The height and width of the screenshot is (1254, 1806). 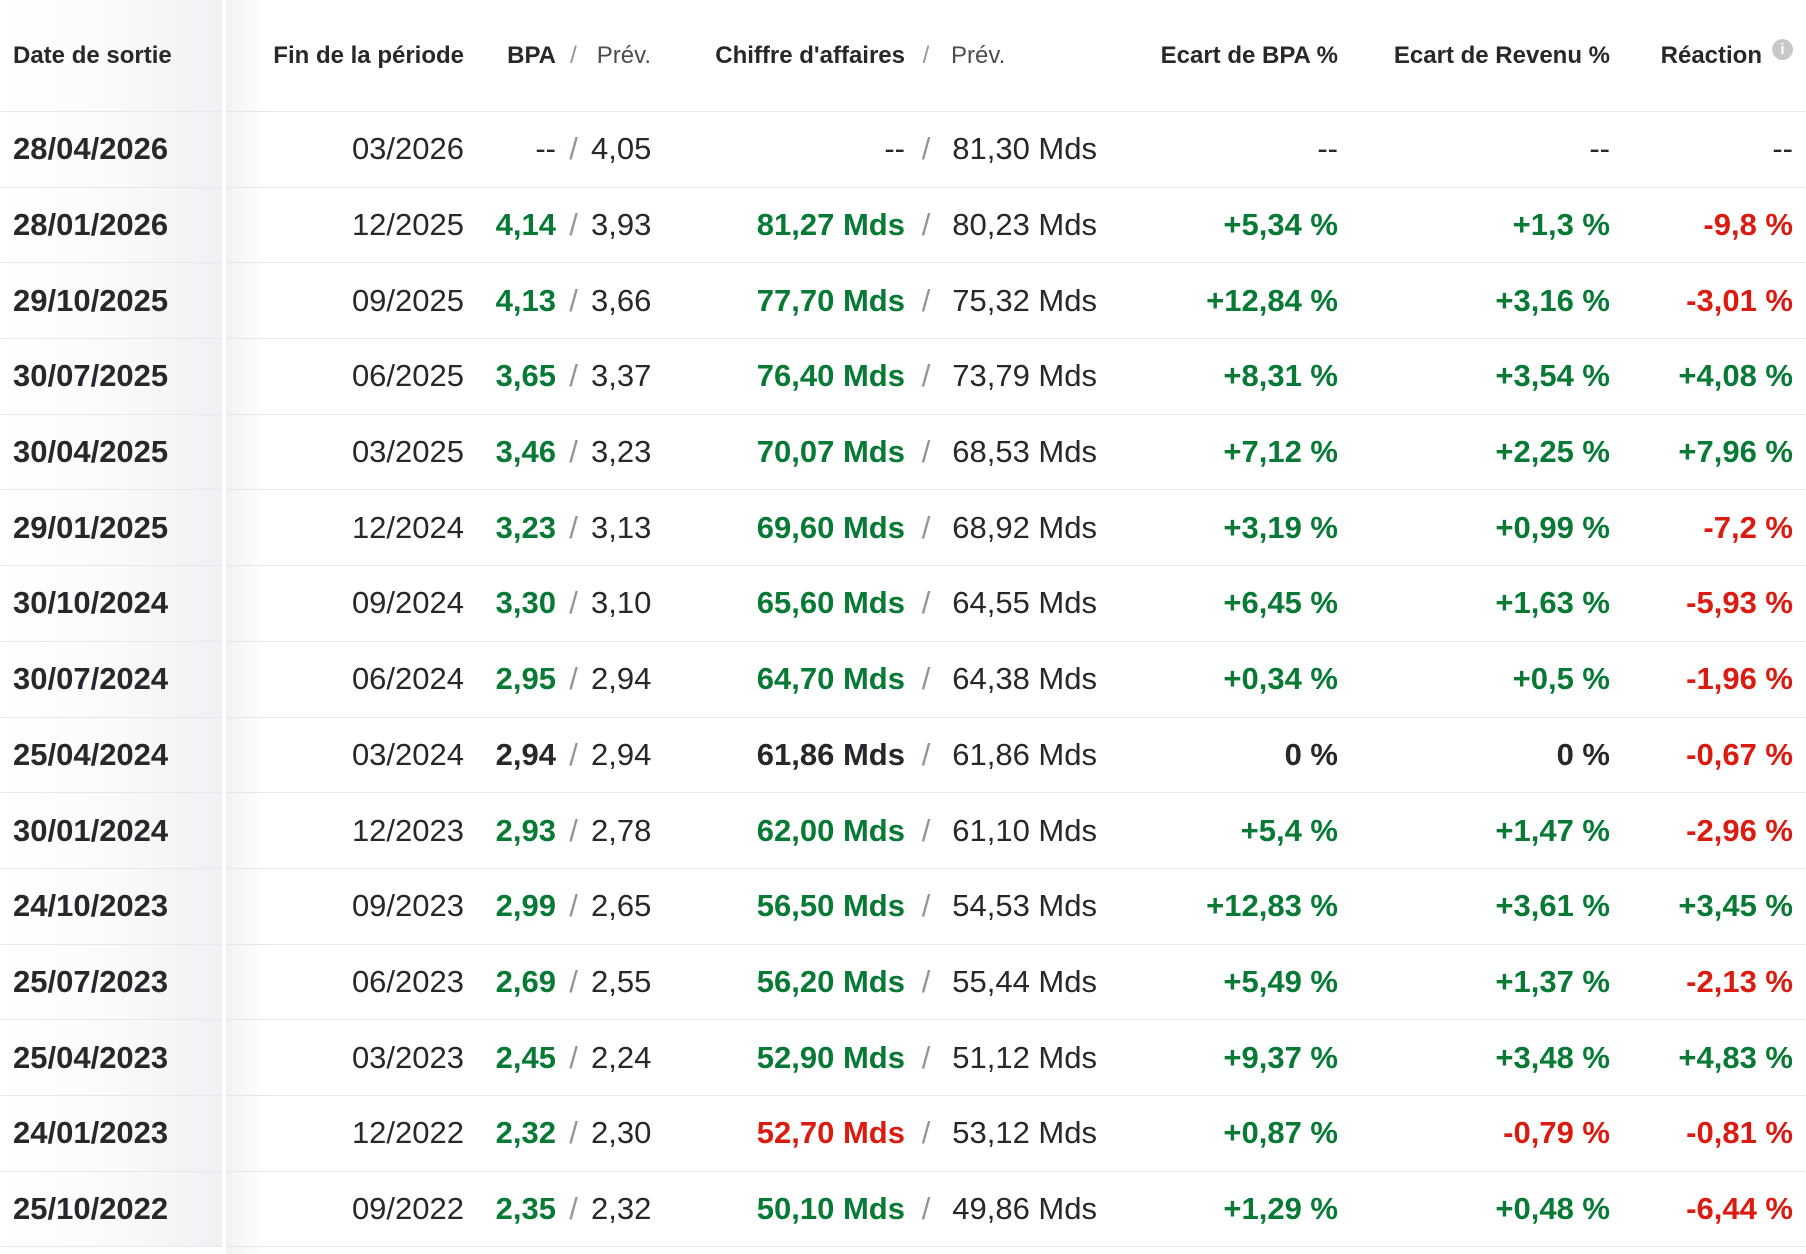 I want to click on revenue-forecast: 75,32 Mds, so click(x=1024, y=300).